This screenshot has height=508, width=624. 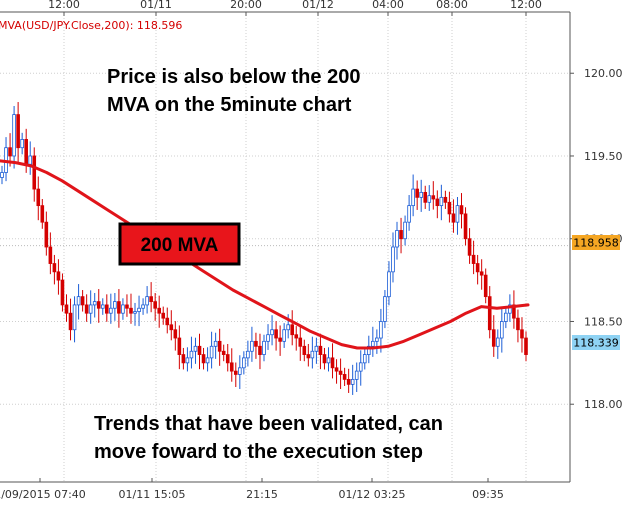 What do you see at coordinates (596, 243) in the screenshot?
I see `current-price-badge-text: 118.958` at bounding box center [596, 243].